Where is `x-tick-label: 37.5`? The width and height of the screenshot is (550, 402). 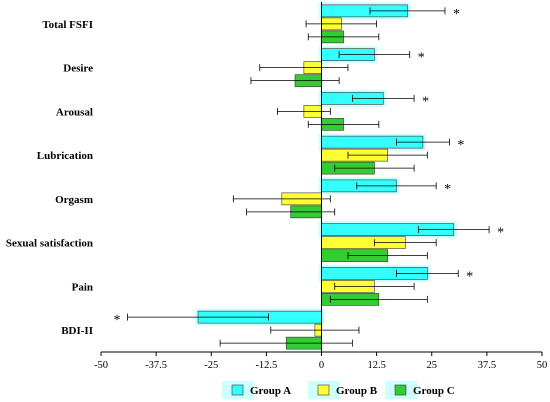 x-tick-label: 37.5 is located at coordinates (487, 365).